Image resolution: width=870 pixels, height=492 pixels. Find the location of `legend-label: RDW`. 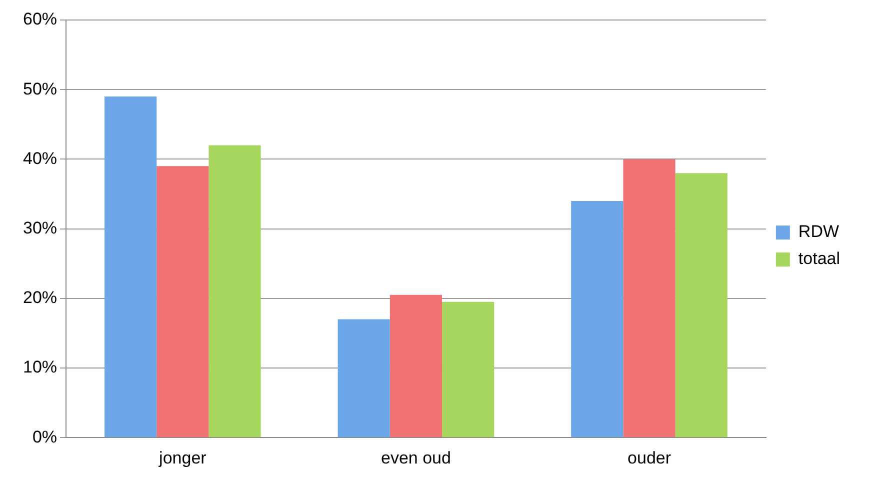

legend-label: RDW is located at coordinates (819, 232).